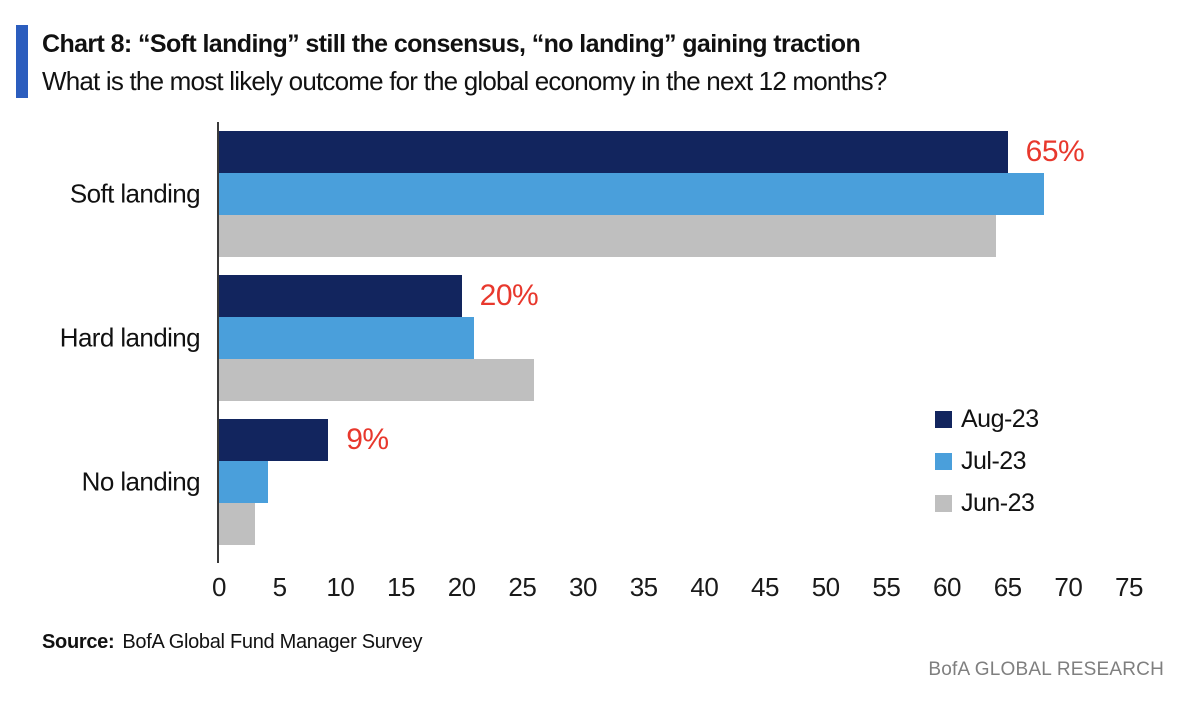 This screenshot has width=1204, height=706. What do you see at coordinates (607, 236) in the screenshot?
I see `bar-jun-23-soft-landing` at bounding box center [607, 236].